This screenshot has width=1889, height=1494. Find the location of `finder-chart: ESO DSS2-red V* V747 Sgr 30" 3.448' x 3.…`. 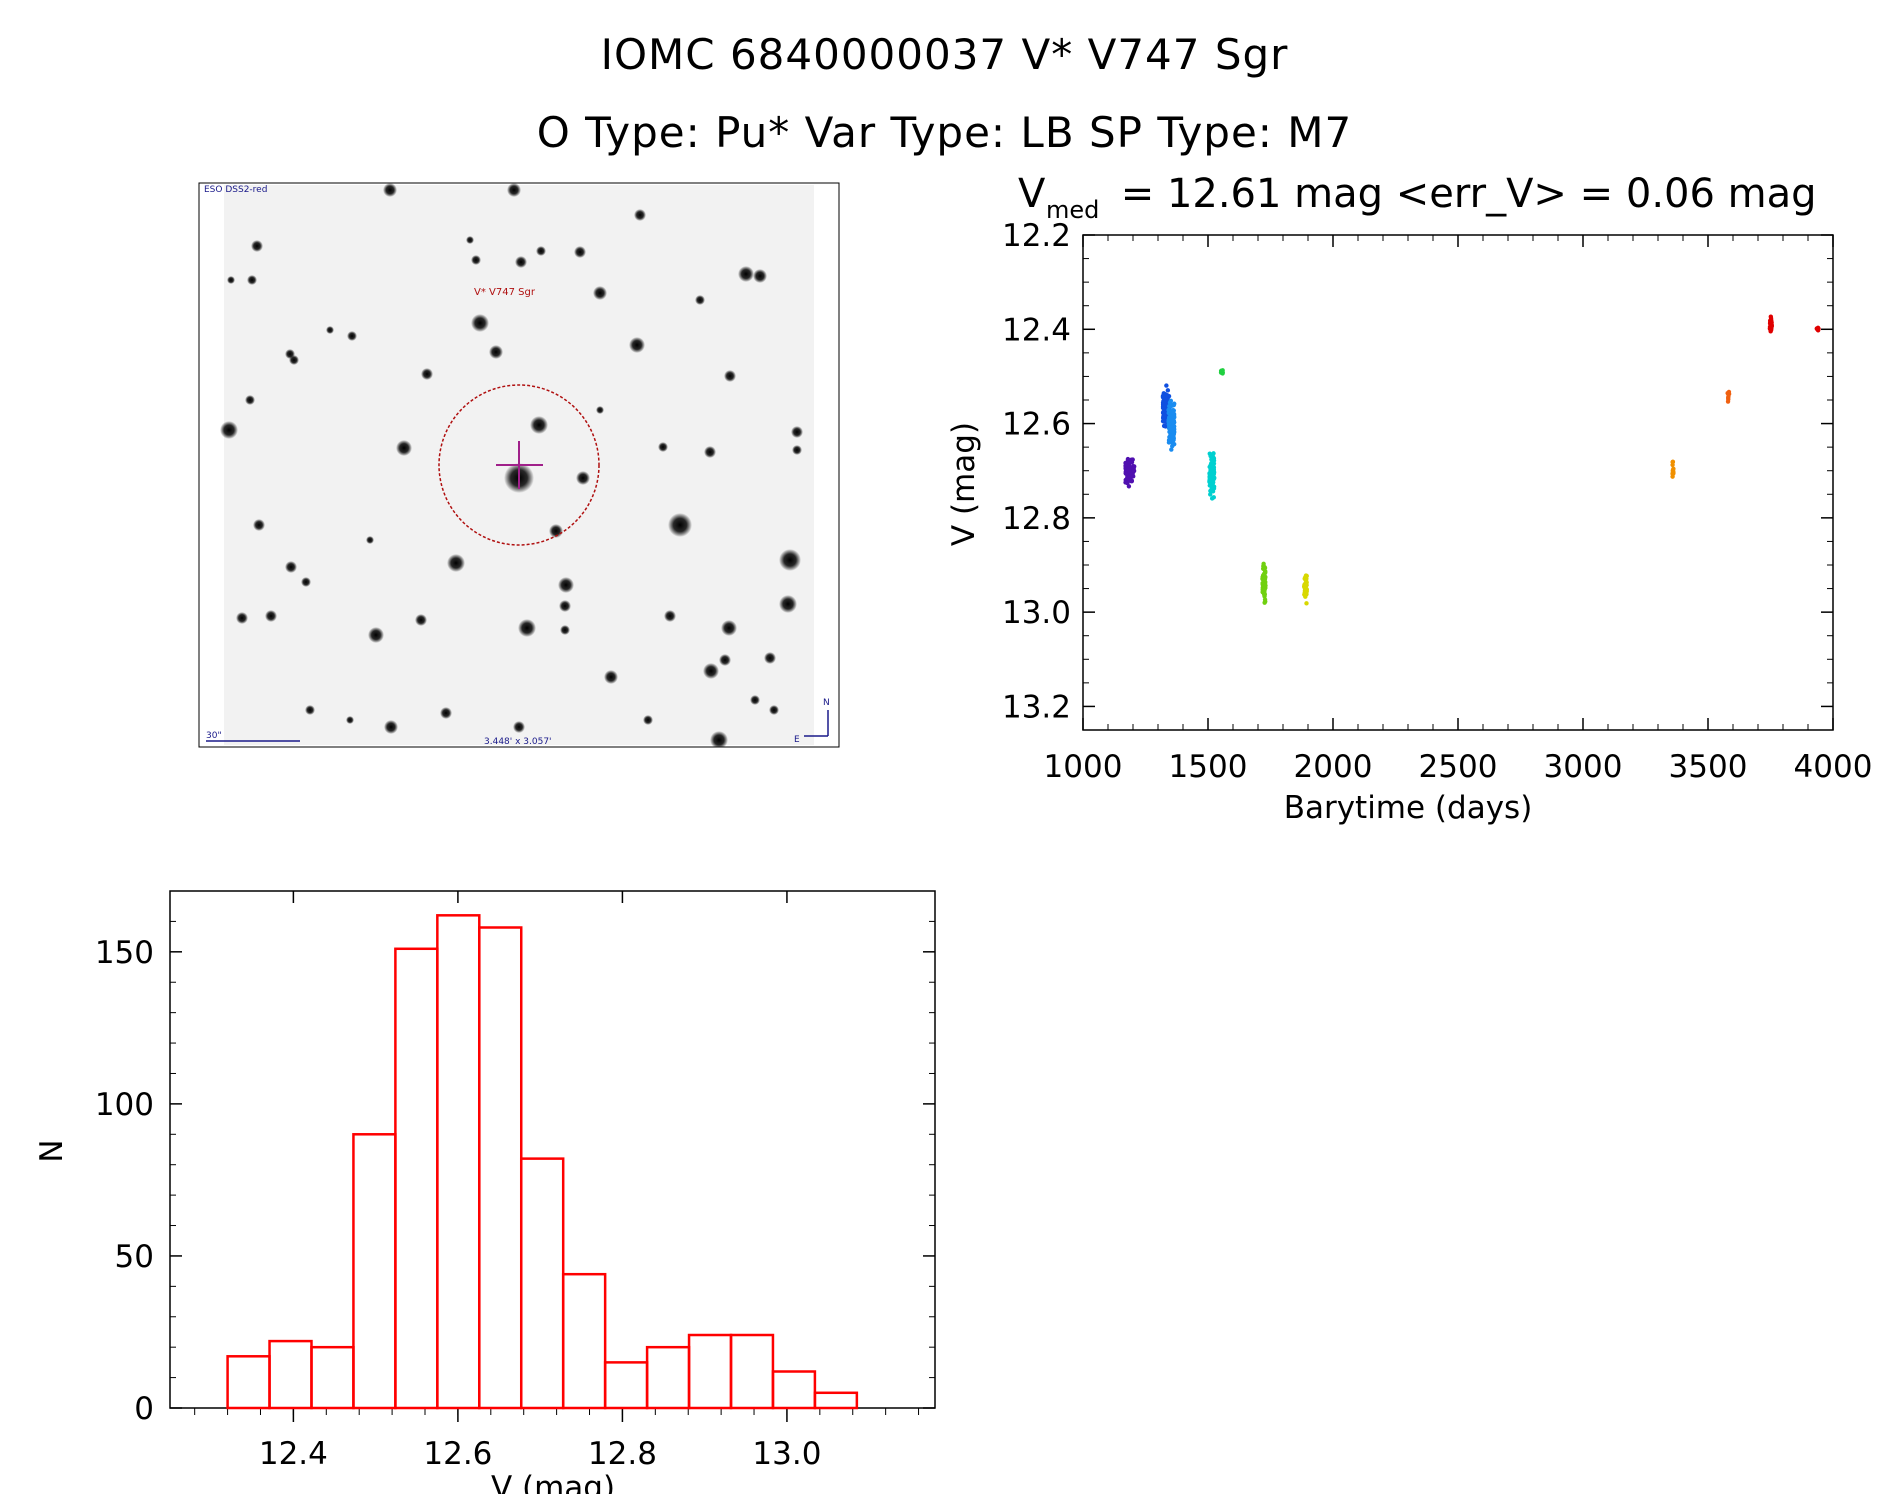

finder-chart: ESO DSS2-red V* V747 Sgr 30" 3.448' x 3.… is located at coordinates (519, 465).